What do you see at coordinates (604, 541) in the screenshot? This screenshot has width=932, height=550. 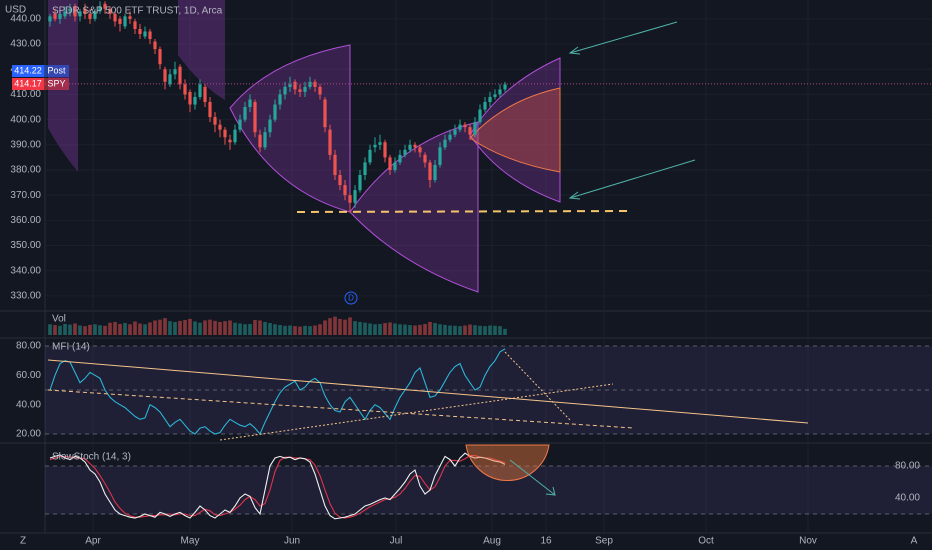 I see `x-tick-label: Sep` at bounding box center [604, 541].